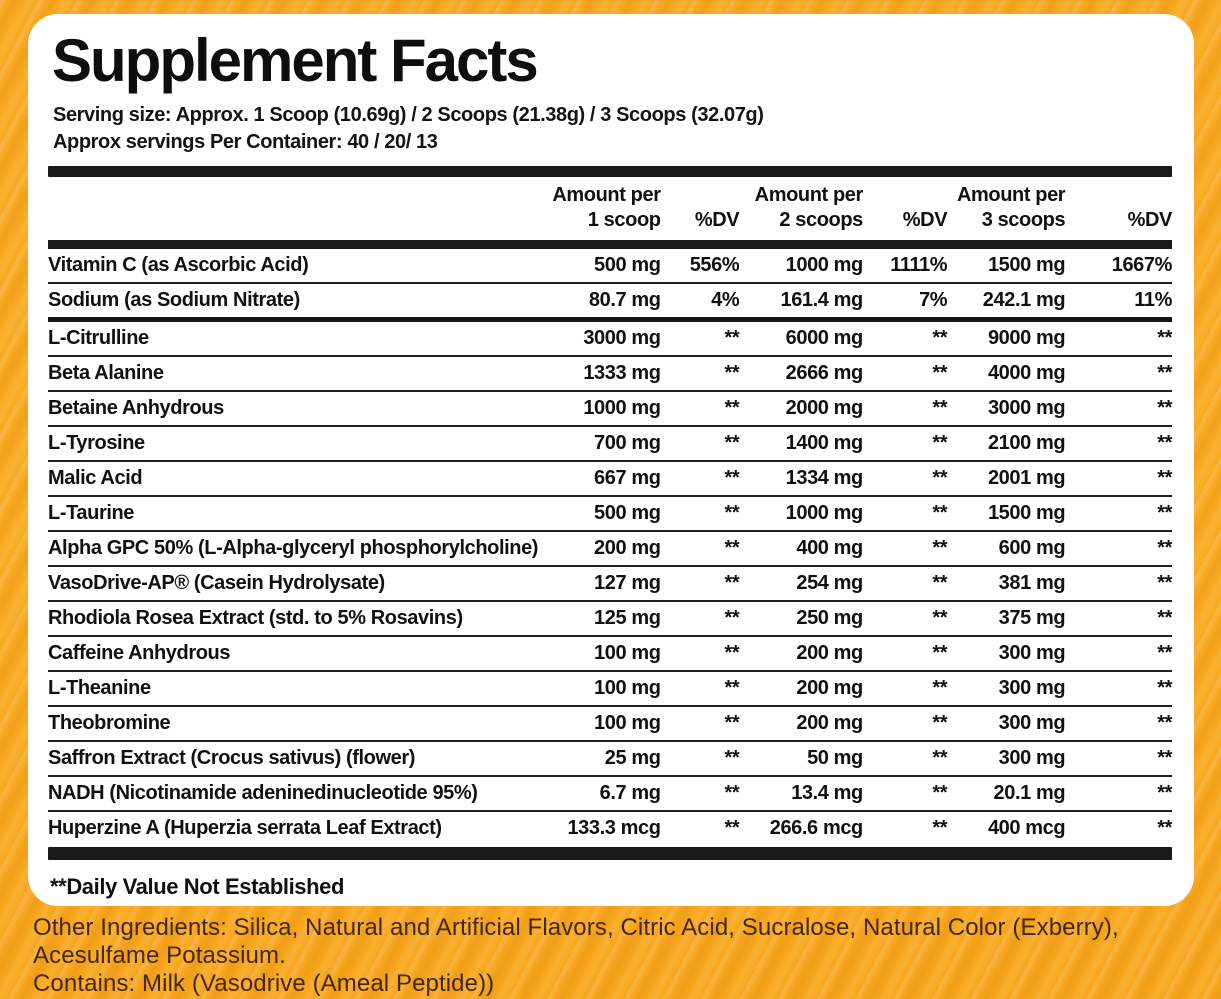 This screenshot has width=1221, height=999. I want to click on ingredient-name: L-Tyrosine, so click(295, 444).